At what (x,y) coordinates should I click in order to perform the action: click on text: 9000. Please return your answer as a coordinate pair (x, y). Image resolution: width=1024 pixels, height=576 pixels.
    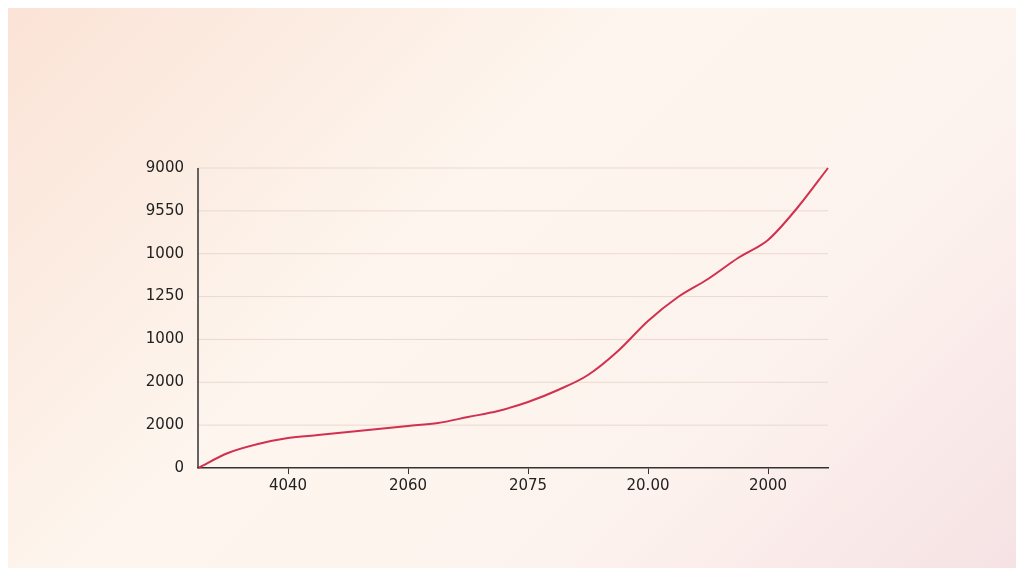
    Looking at the image, I should click on (164, 166).